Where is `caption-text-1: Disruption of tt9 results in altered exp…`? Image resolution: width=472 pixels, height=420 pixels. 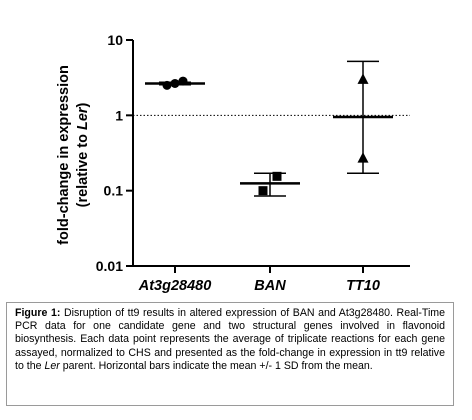 caption-text-1: Disruption of tt9 results in altered exp… is located at coordinates (230, 339).